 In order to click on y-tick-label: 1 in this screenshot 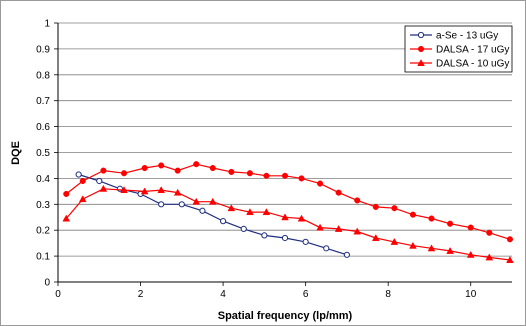, I will do `click(47, 24)`.